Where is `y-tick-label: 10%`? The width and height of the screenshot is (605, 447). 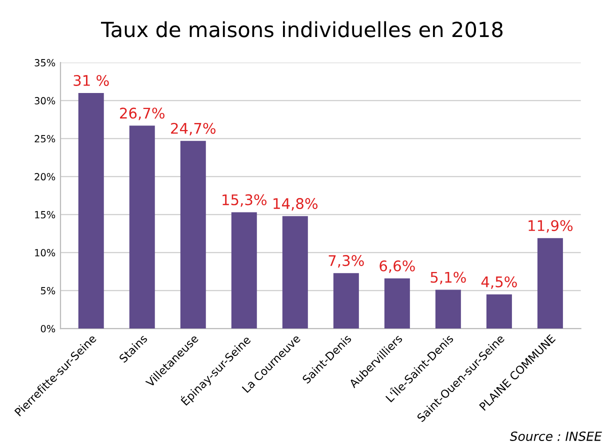
y-tick-label: 10% is located at coordinates (45, 252).